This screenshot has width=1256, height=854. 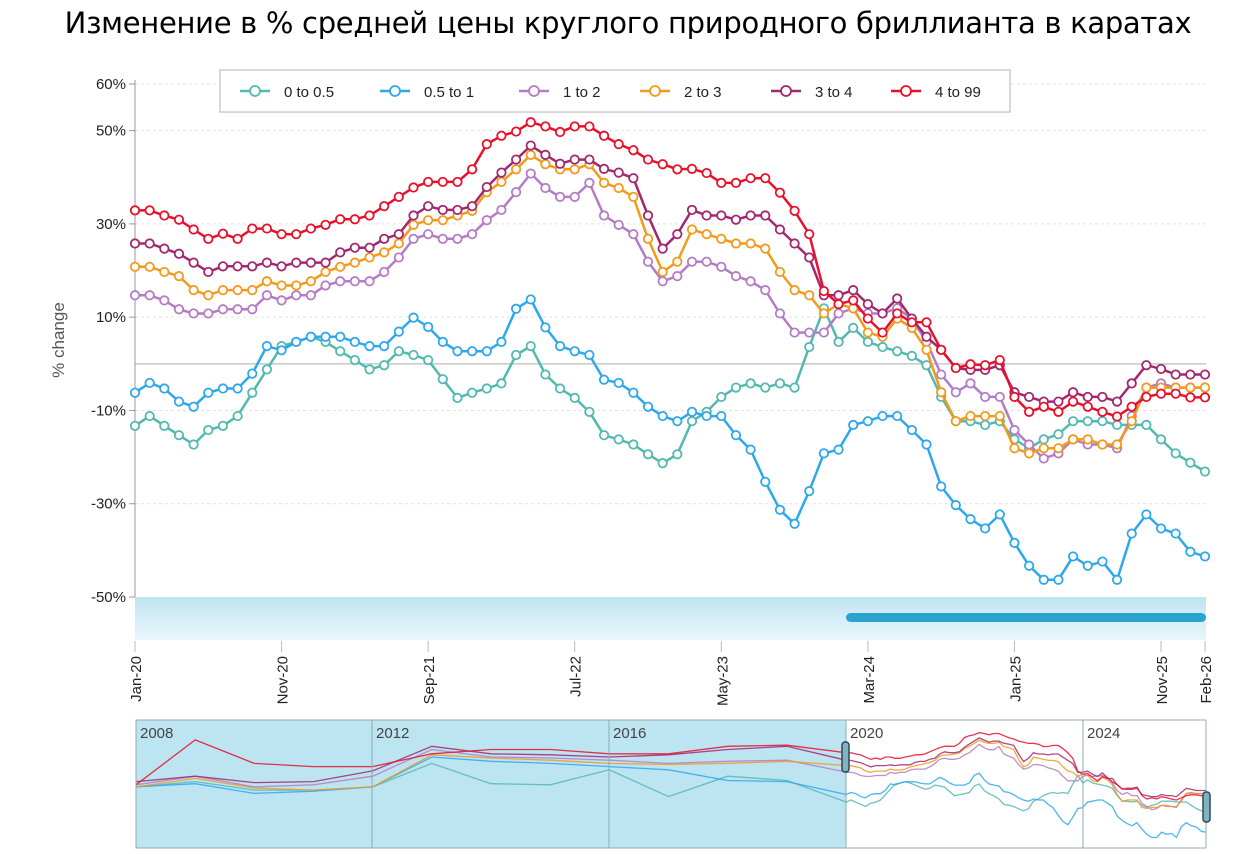 What do you see at coordinates (560, 92) in the screenshot?
I see `legend-item: 1 to 2` at bounding box center [560, 92].